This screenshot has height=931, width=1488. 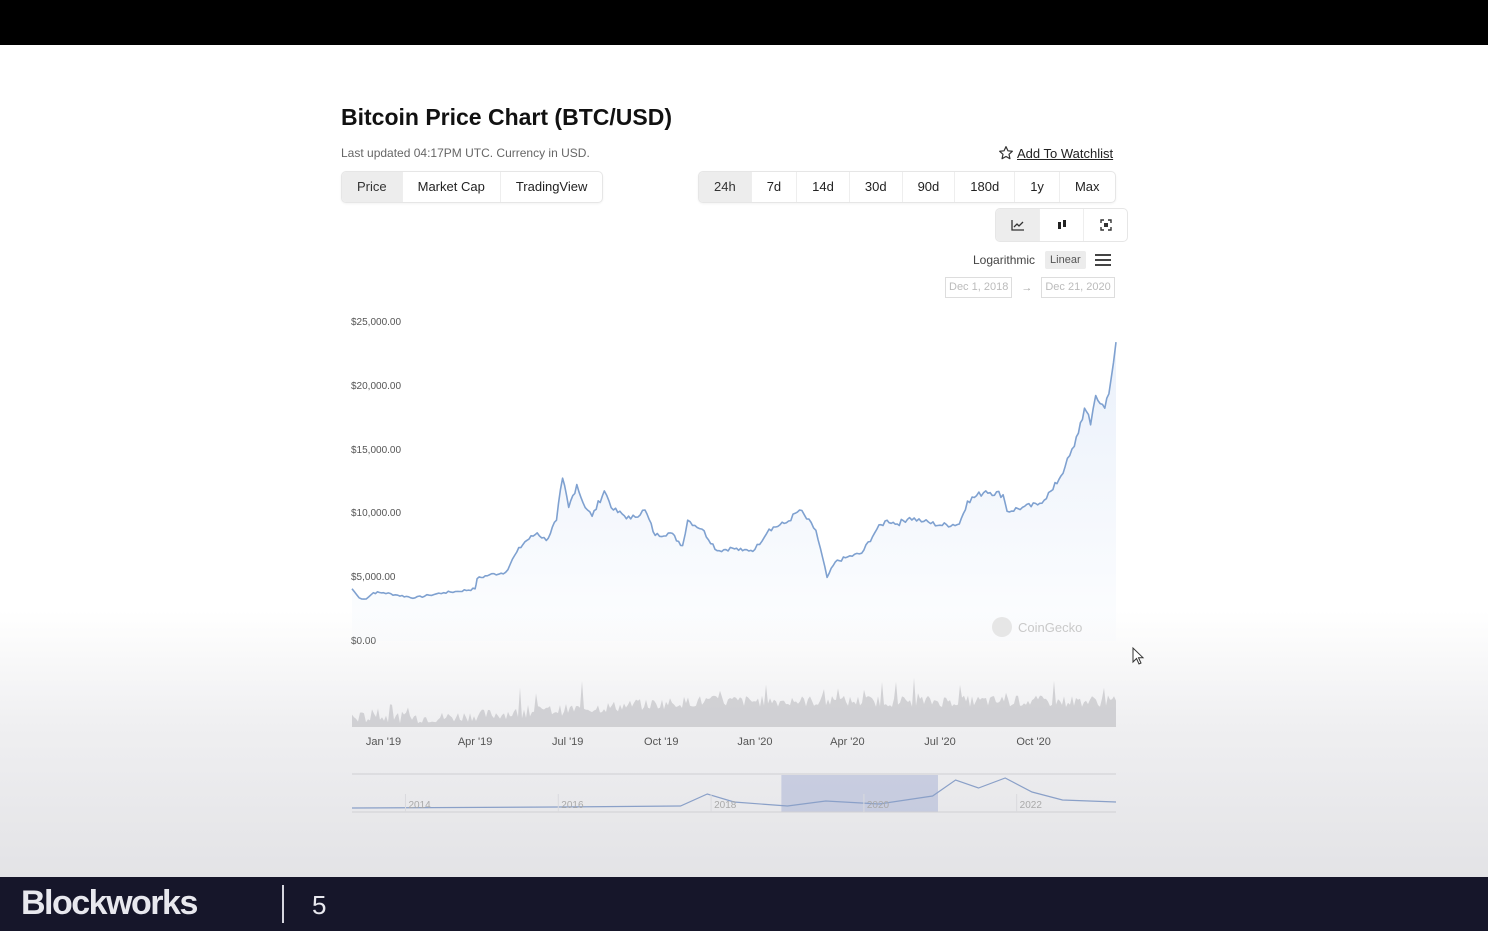 What do you see at coordinates (364, 641) in the screenshot?
I see `y-tick-label: $0.00` at bounding box center [364, 641].